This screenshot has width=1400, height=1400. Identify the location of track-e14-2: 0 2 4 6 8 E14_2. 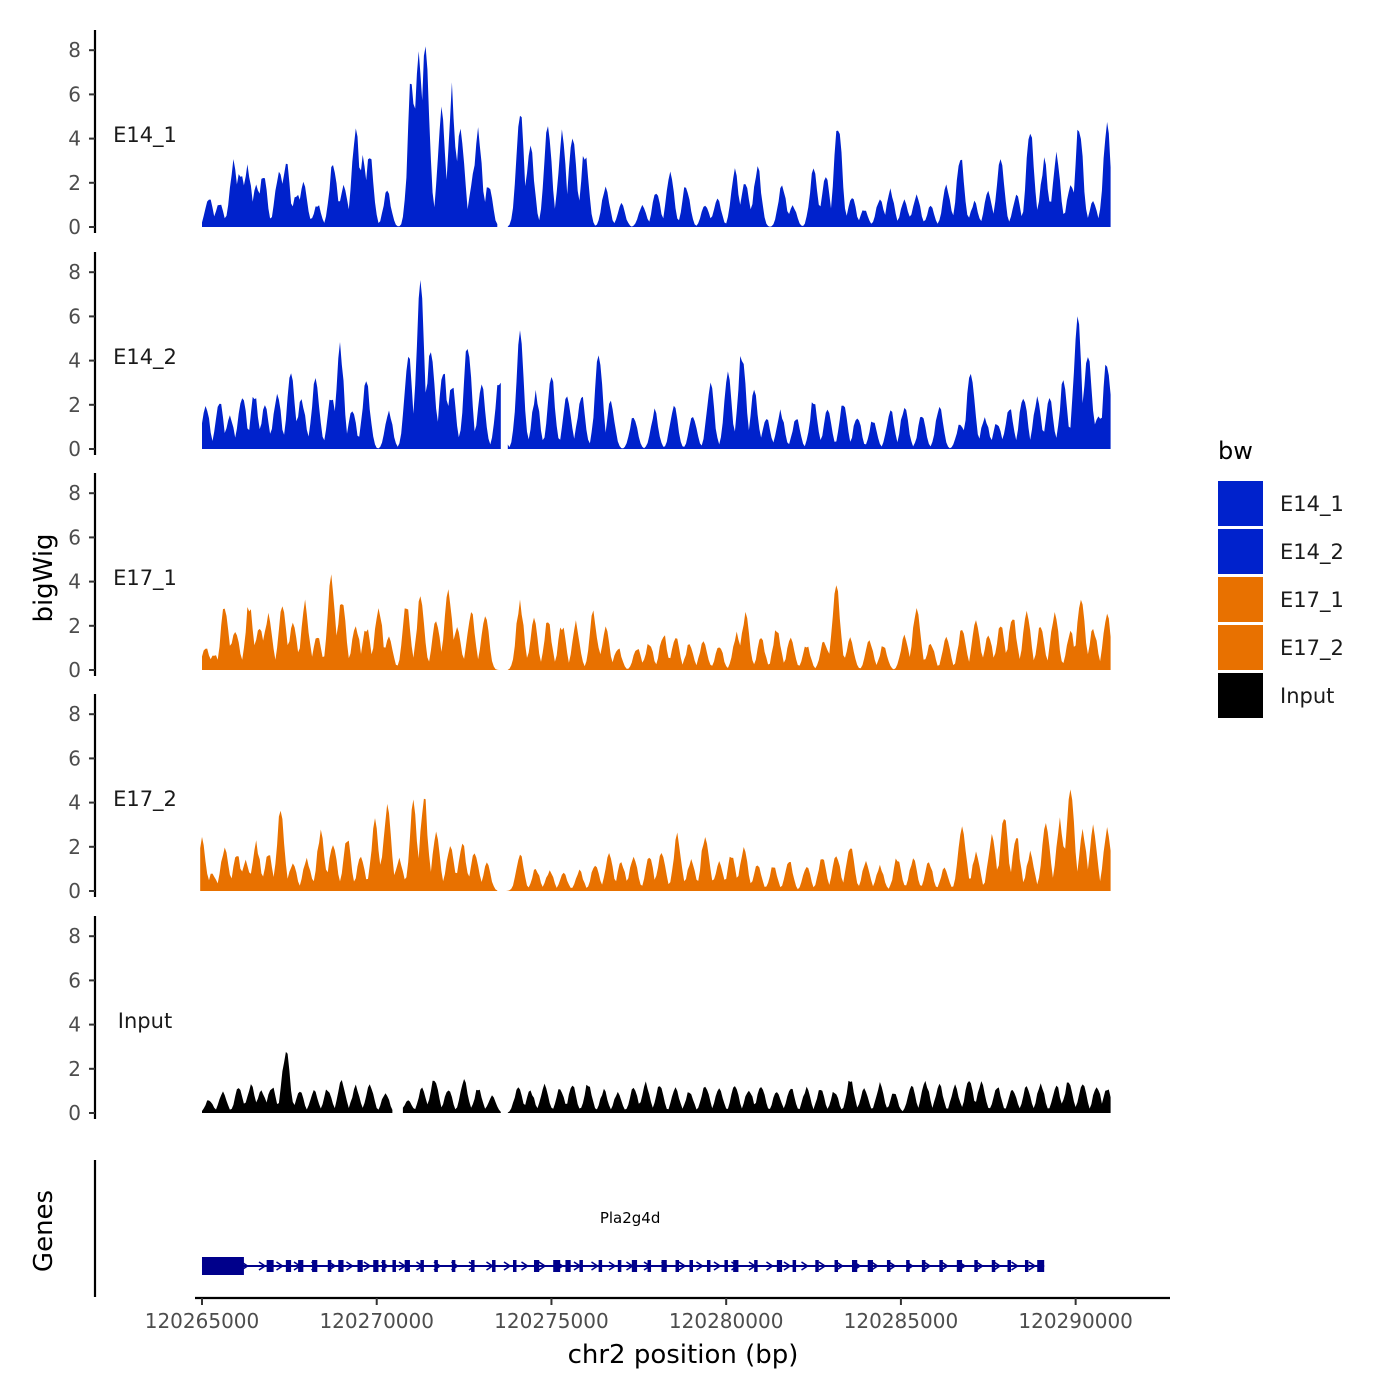
(589, 356).